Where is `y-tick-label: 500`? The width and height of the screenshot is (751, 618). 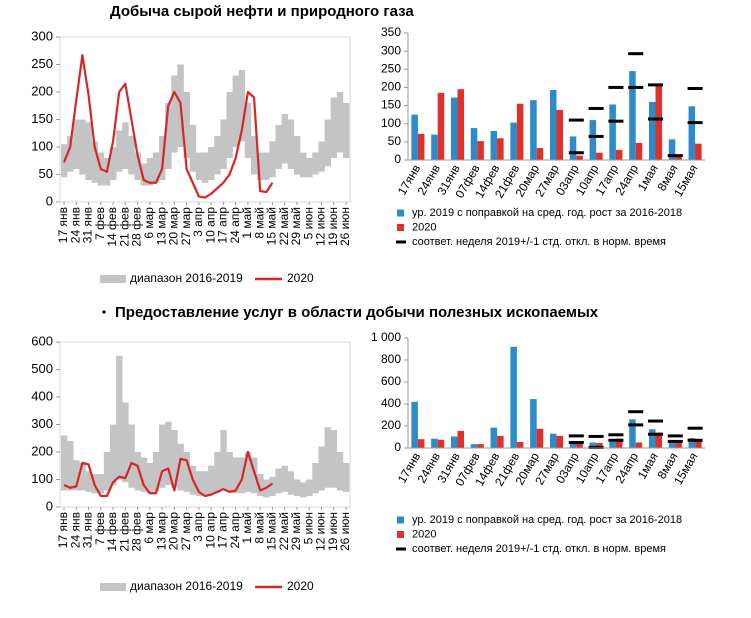 y-tick-label: 500 is located at coordinates (42, 368).